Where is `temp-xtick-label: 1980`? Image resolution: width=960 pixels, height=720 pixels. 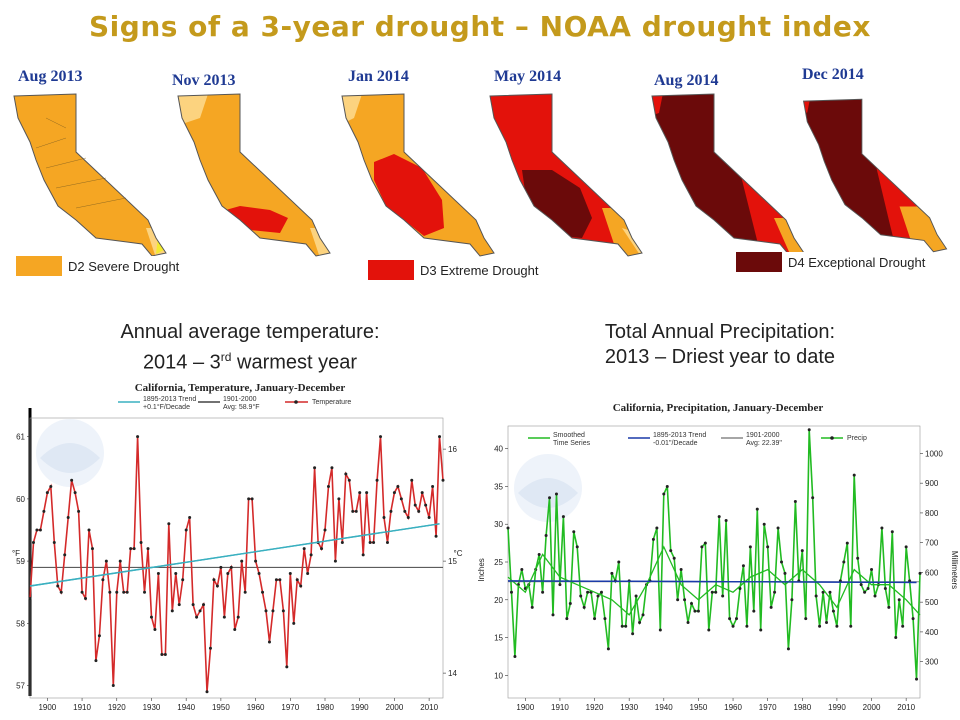 temp-xtick-label: 1980 is located at coordinates (325, 707).